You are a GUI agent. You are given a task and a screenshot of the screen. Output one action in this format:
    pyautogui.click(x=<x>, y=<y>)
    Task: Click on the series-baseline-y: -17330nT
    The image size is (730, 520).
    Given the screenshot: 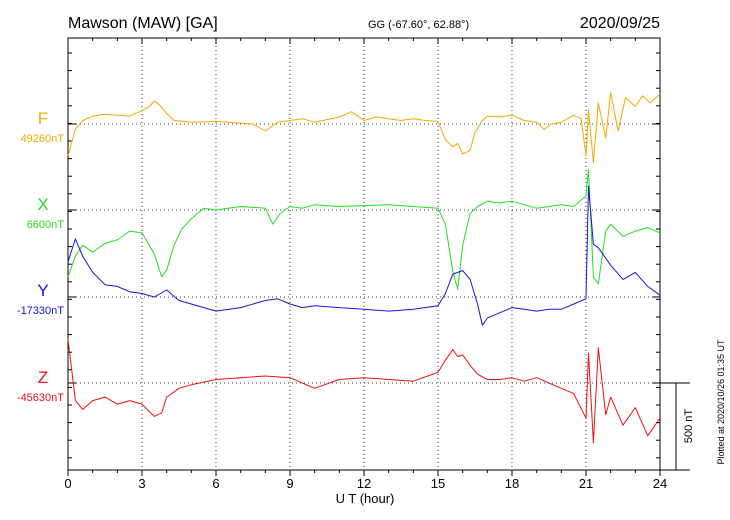 What is the action you would take?
    pyautogui.click(x=40, y=311)
    